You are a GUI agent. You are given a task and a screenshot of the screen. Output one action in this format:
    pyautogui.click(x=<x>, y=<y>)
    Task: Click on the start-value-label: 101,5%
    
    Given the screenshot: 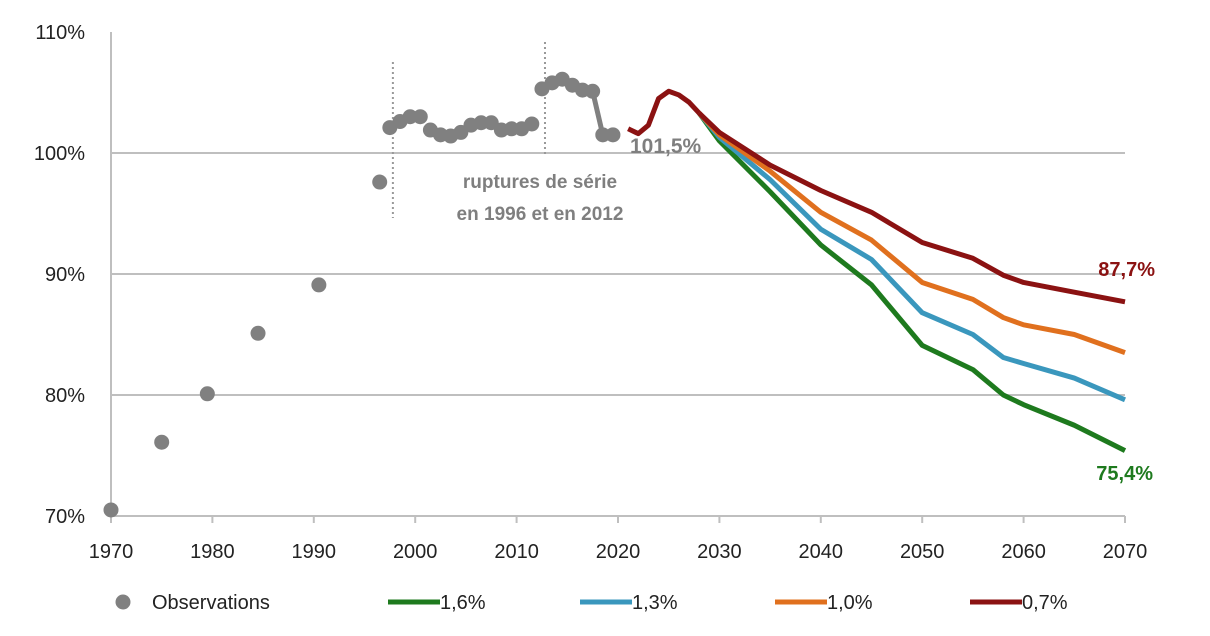 What is the action you would take?
    pyautogui.click(x=666, y=146)
    